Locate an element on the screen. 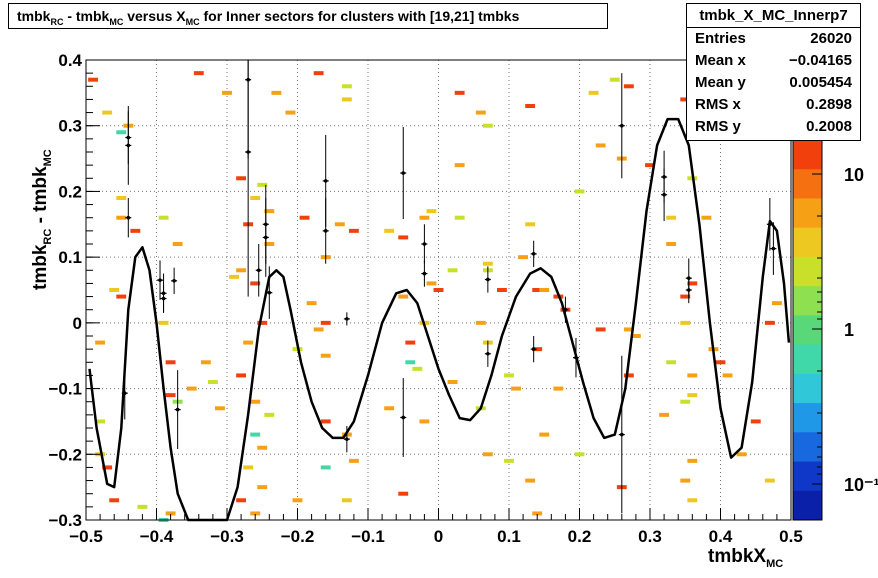 This screenshot has width=878, height=578. x-tick-label: 0.4 is located at coordinates (721, 536).